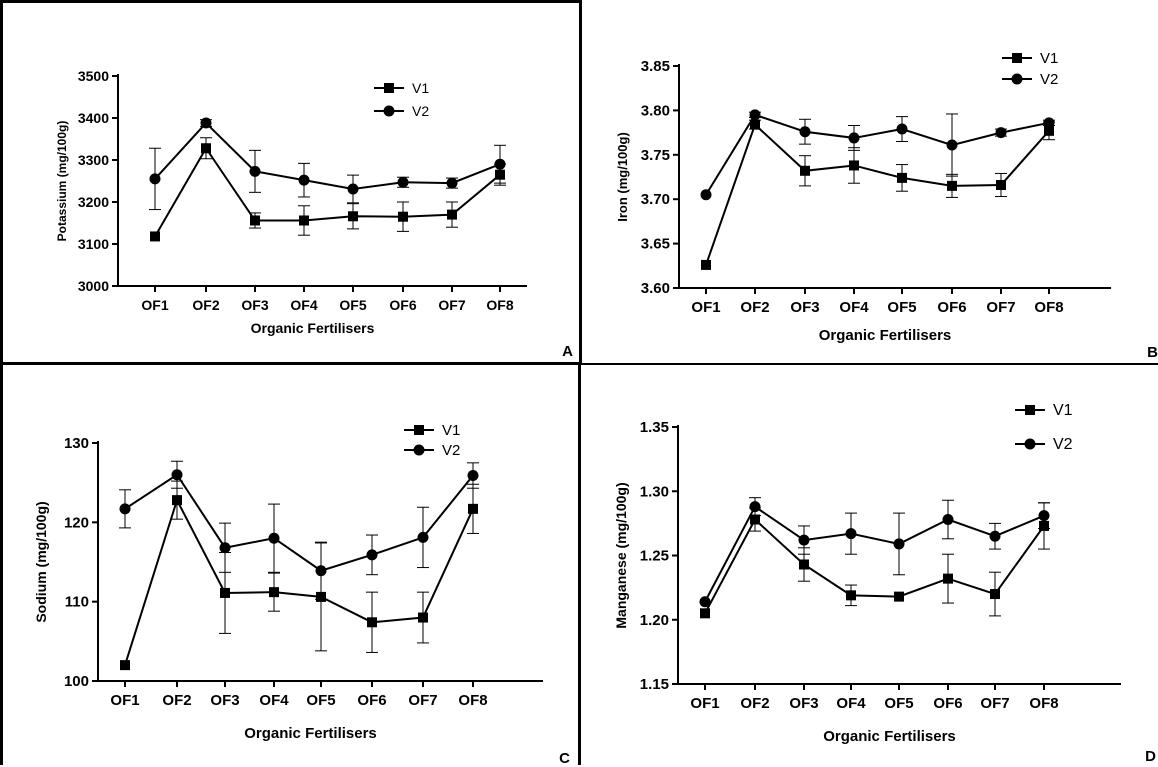 The image size is (1158, 767). I want to click on y-tick-label: 3.80, so click(655, 110).